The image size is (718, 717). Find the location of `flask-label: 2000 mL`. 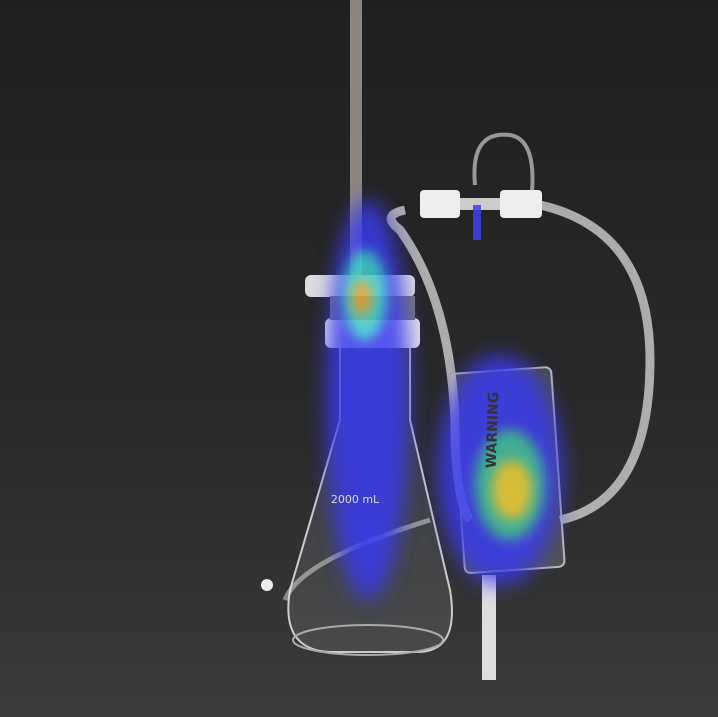

flask-label: 2000 mL is located at coordinates (355, 499).